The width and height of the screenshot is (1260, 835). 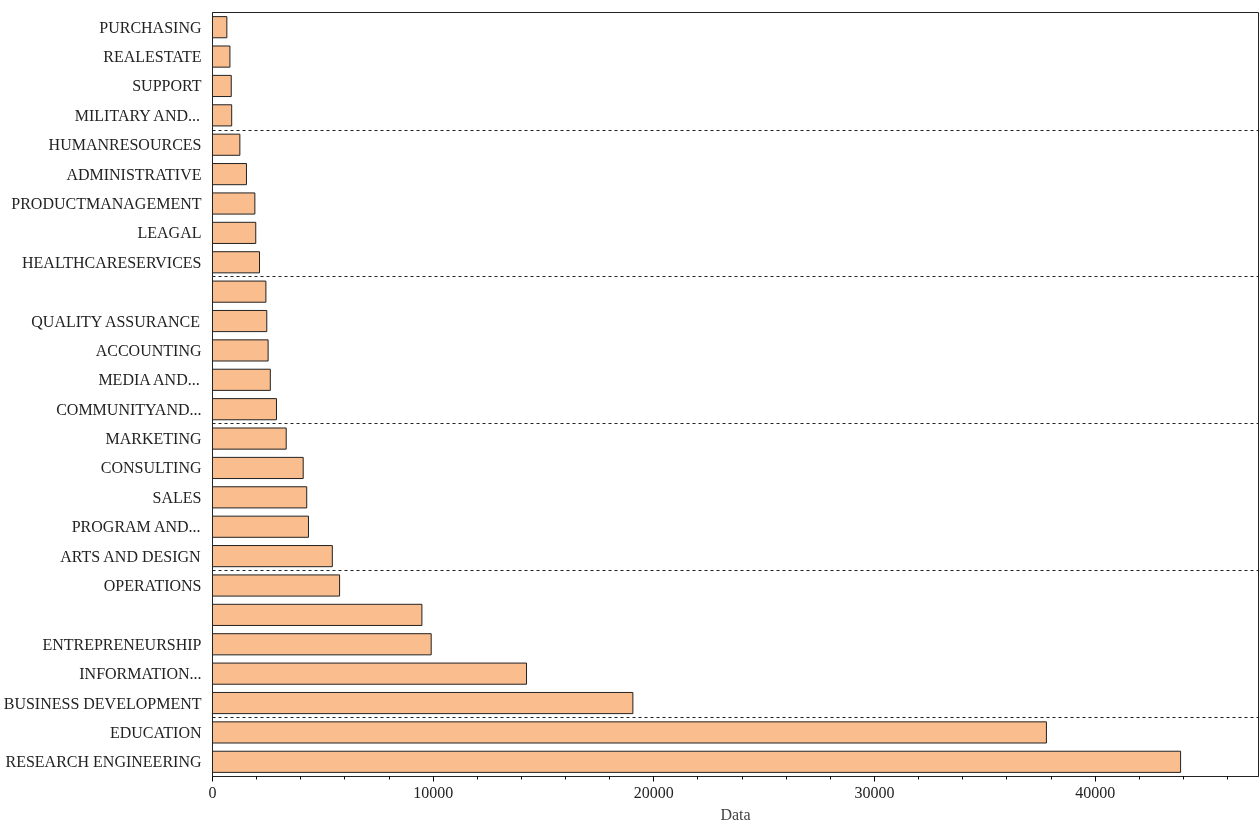 I want to click on x-tick-label: 0, so click(x=212, y=792).